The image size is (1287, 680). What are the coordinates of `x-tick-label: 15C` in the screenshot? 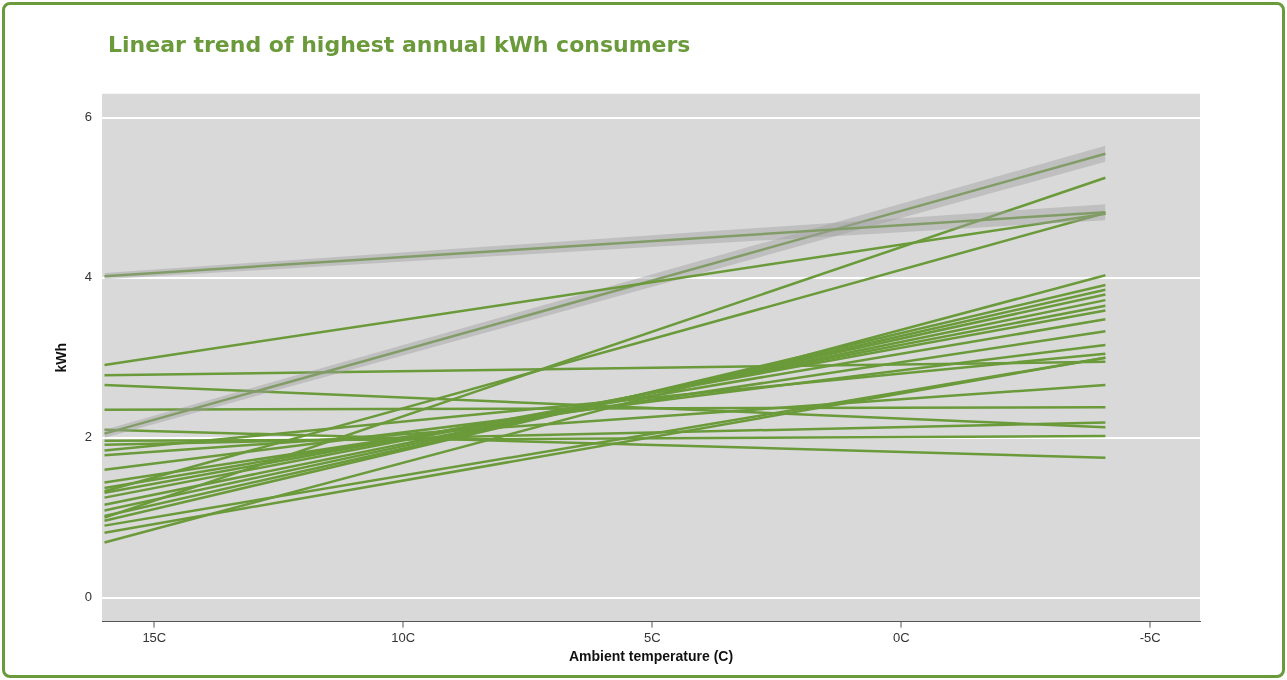 It's located at (154, 637).